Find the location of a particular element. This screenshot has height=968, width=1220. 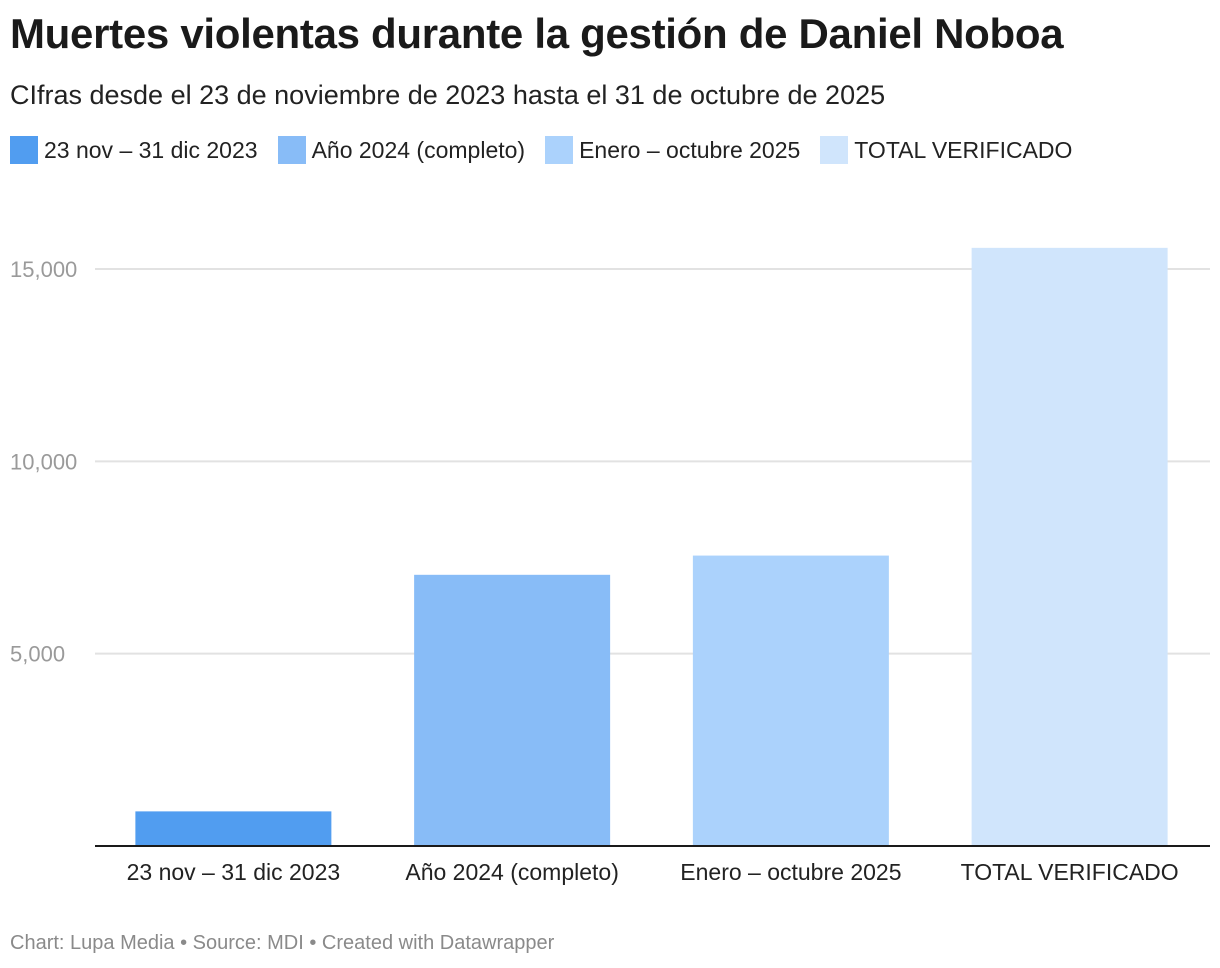

legend-item: Enero – octubre 2025 is located at coordinates (672, 150).